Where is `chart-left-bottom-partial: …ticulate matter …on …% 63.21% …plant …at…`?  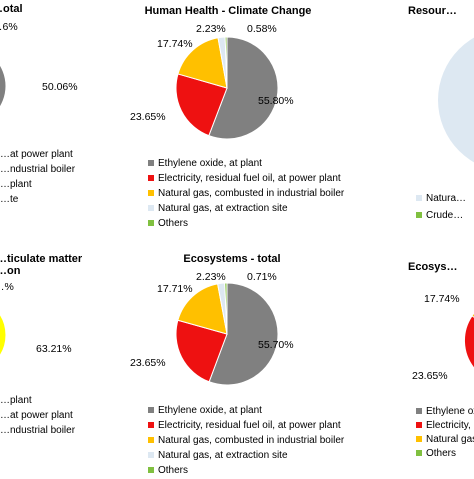
chart-left-bottom-partial: …ticulate matter …on …% 63.21% …plant …at… is located at coordinates (41, 344).